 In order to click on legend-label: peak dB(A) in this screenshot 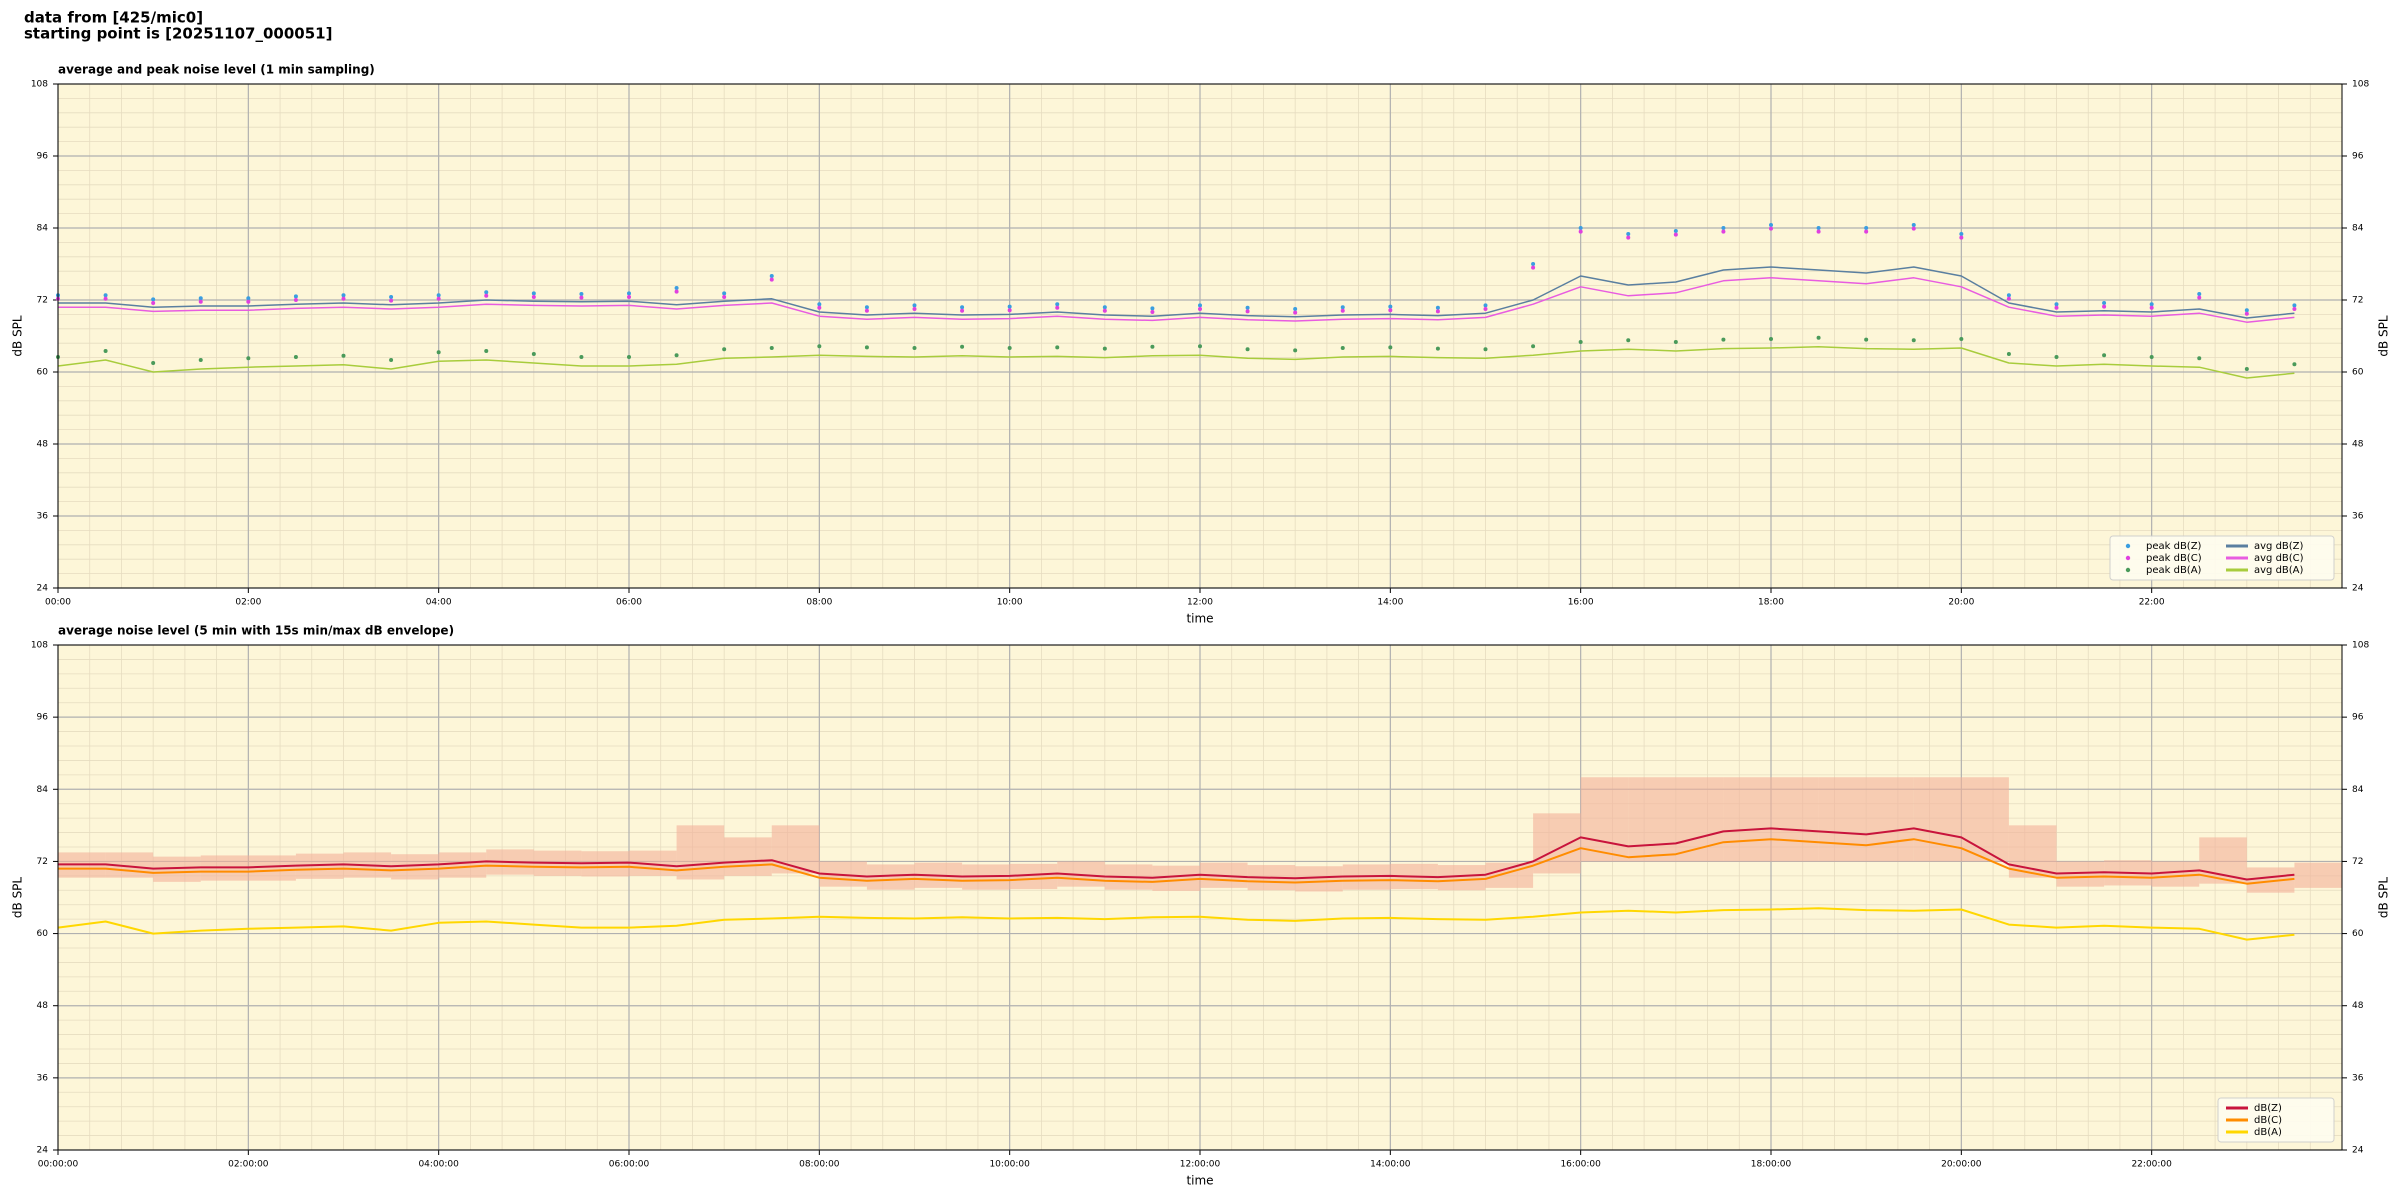, I will do `click(2174, 570)`.